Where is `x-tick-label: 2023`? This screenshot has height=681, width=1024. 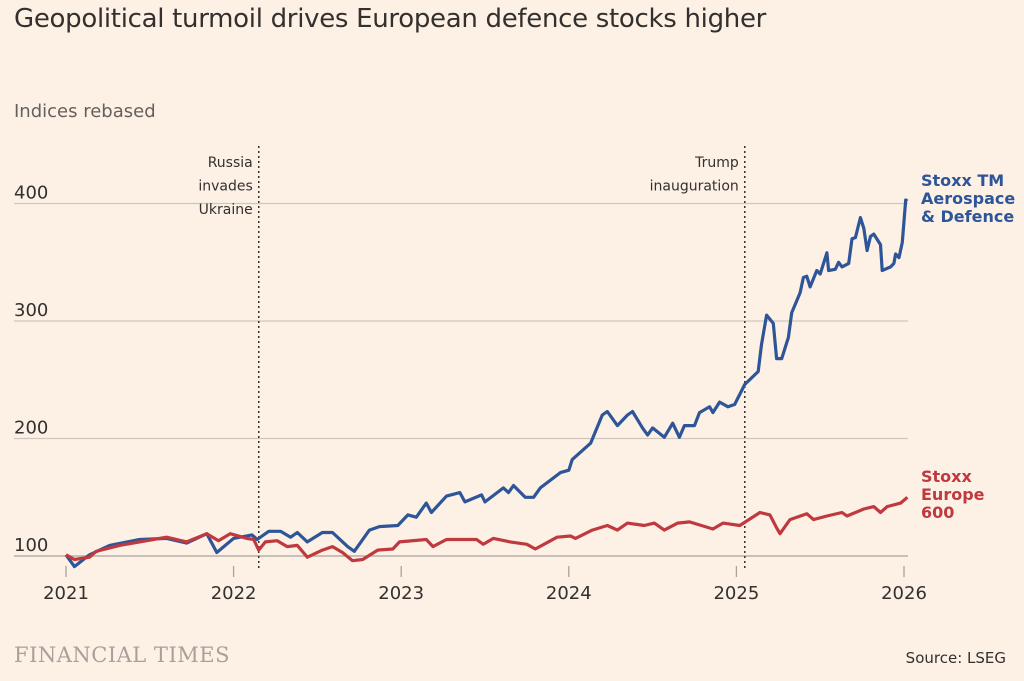 x-tick-label: 2023 is located at coordinates (401, 593).